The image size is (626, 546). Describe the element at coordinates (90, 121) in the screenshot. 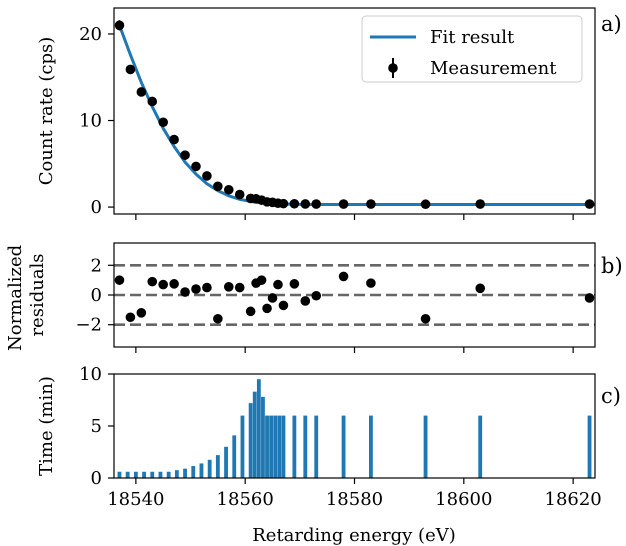

I see `panel-a-ytick-label: 10` at that location.